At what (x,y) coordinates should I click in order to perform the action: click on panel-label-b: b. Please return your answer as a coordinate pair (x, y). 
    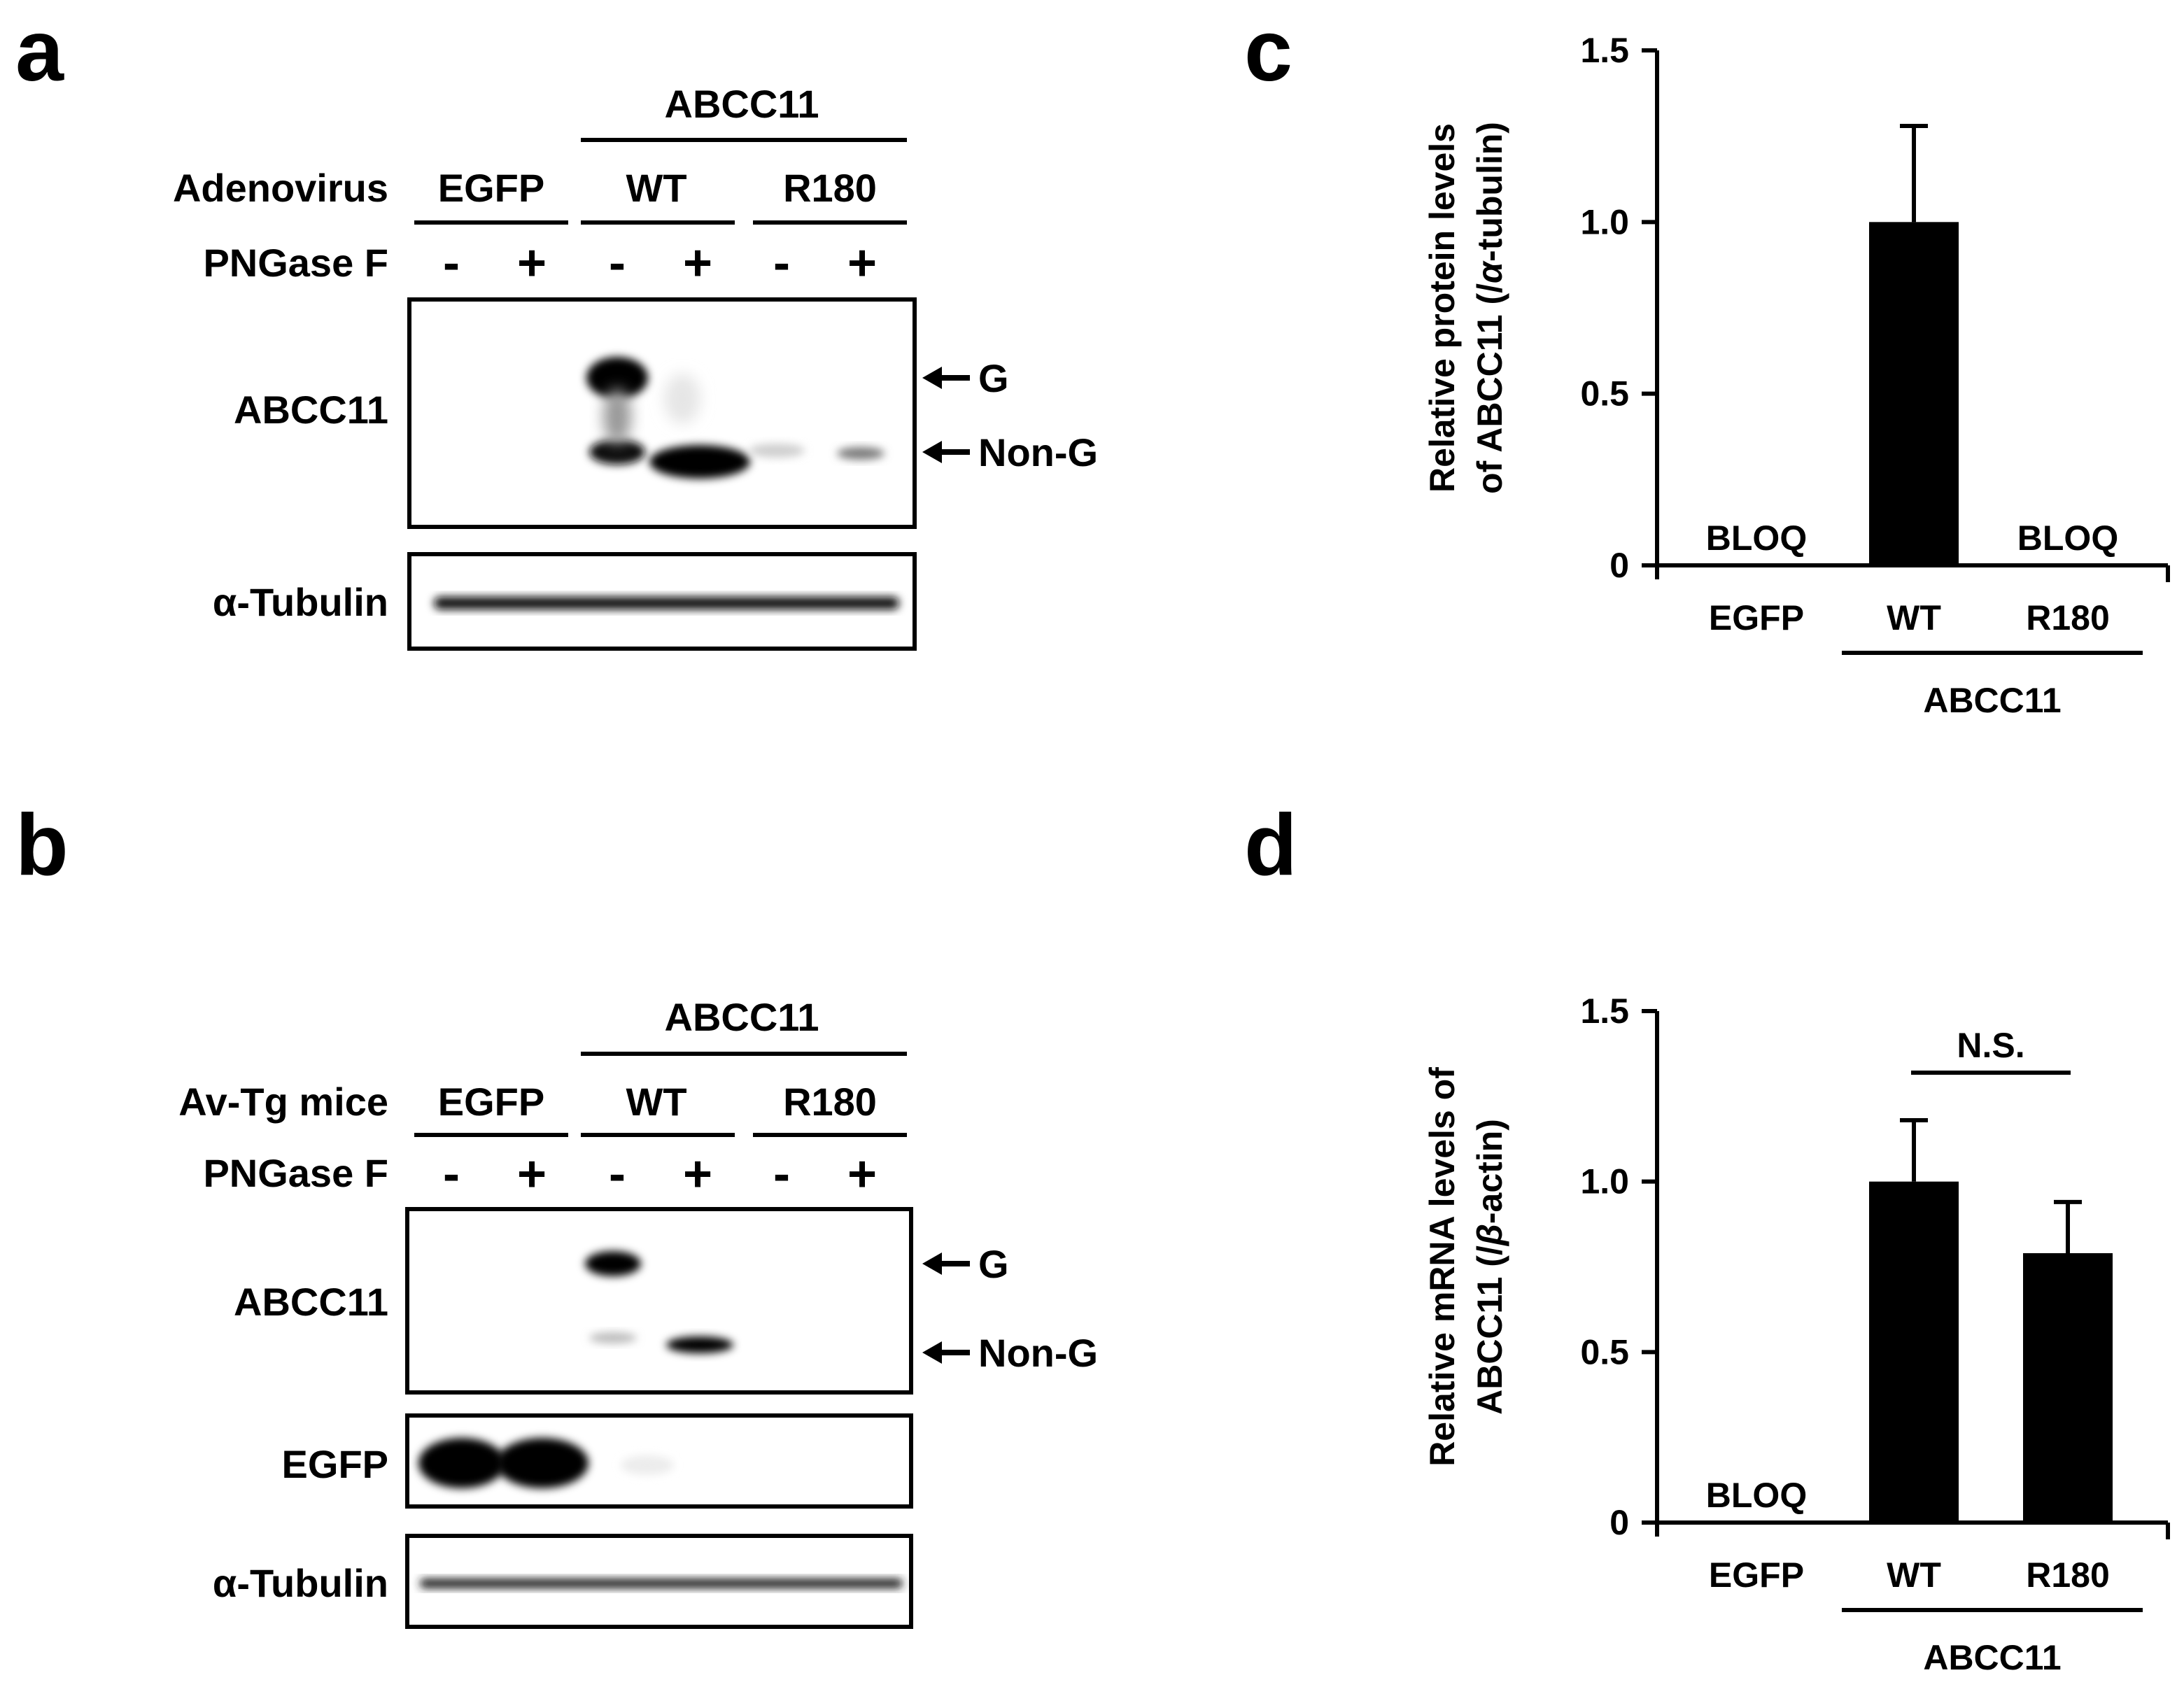
    Looking at the image, I should click on (42, 845).